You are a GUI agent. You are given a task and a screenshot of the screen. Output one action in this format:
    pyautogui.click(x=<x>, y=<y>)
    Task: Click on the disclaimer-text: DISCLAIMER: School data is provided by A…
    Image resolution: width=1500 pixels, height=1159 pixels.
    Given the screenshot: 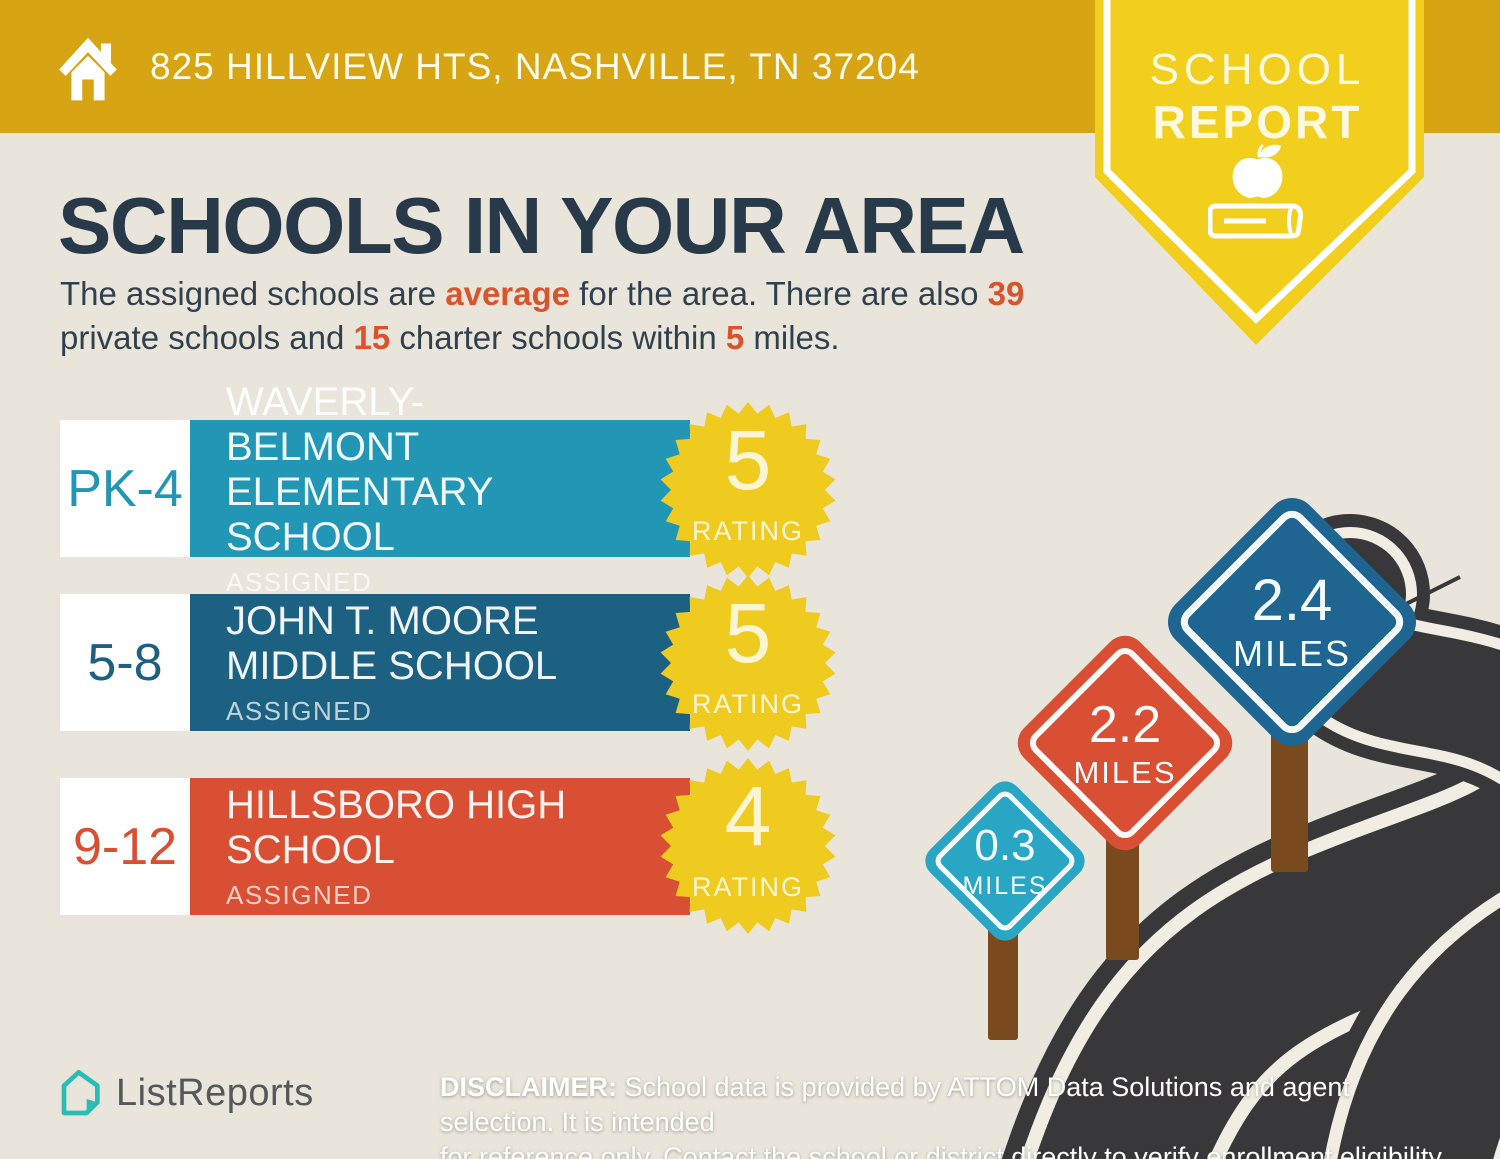 What is the action you would take?
    pyautogui.click(x=955, y=1114)
    